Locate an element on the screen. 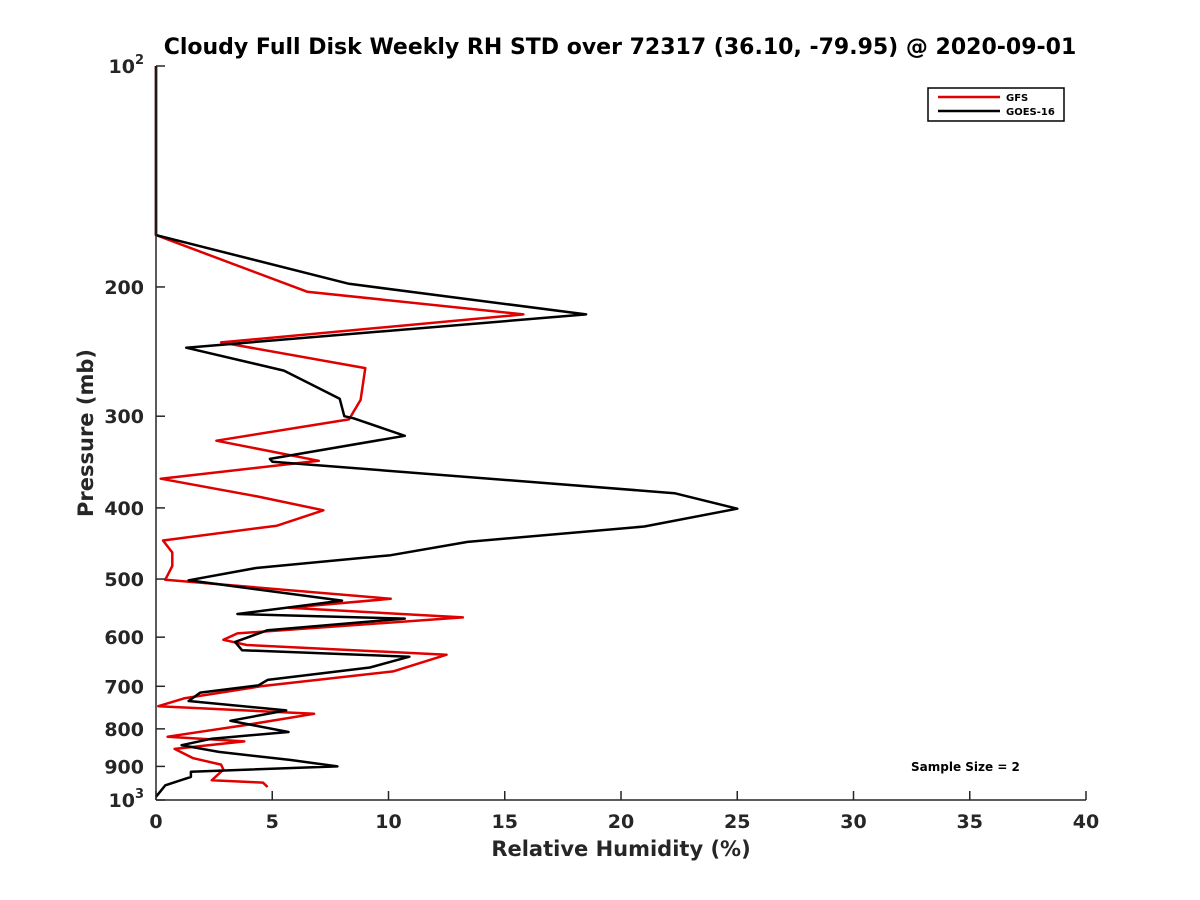  y-tick-exponent: 3 is located at coordinates (139, 794).